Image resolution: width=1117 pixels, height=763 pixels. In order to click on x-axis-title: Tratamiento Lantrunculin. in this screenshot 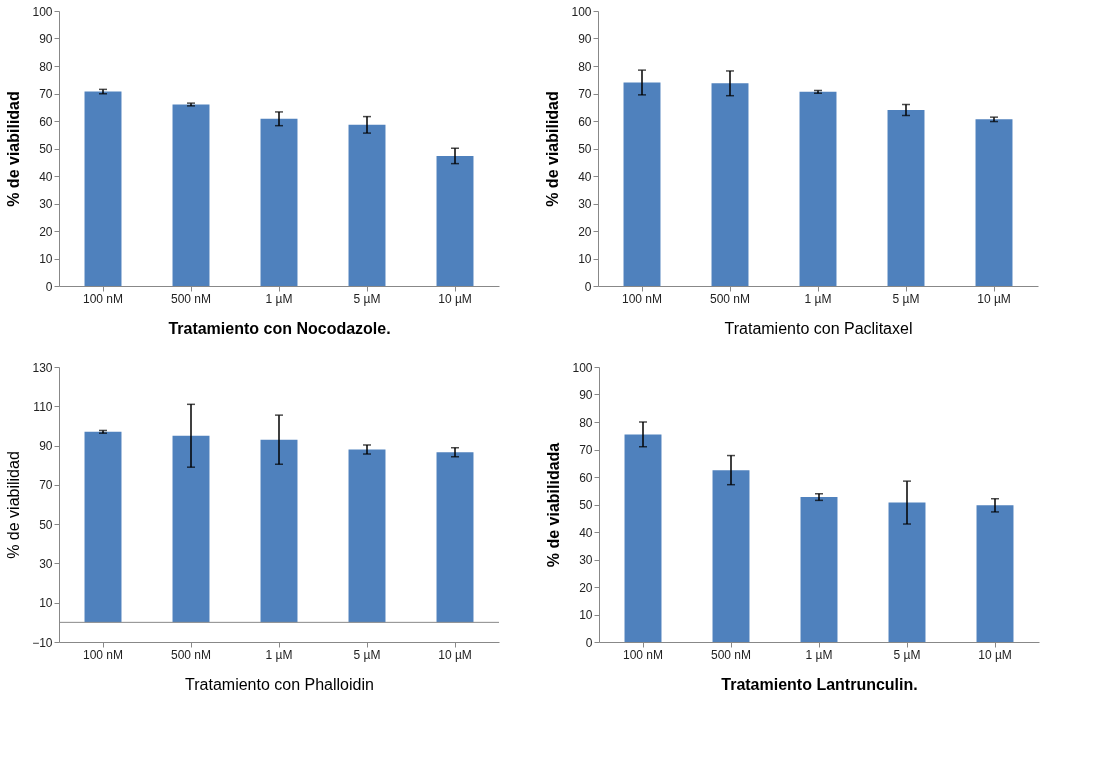, I will do `click(819, 684)`.